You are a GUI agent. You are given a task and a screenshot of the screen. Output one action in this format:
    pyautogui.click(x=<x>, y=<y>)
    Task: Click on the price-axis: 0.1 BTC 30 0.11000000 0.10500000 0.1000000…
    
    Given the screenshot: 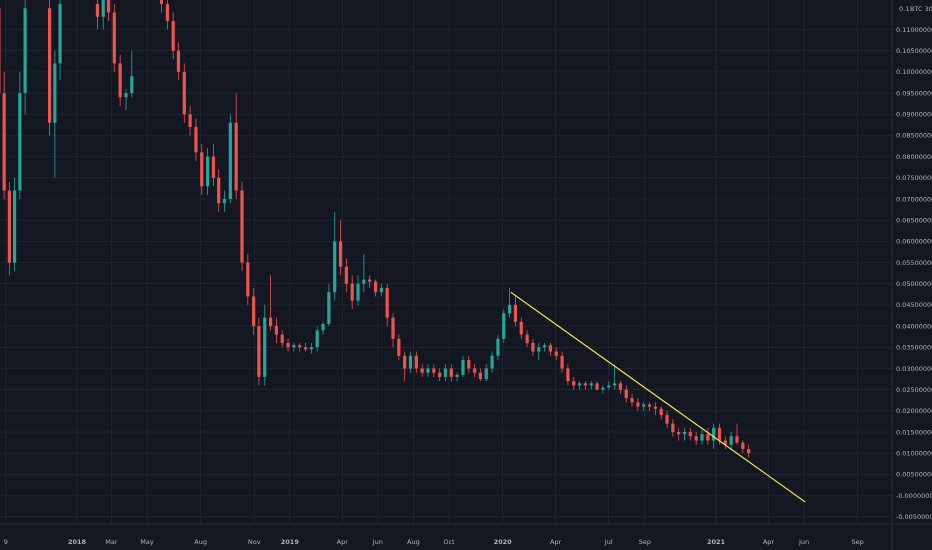 What is the action you would take?
    pyautogui.click(x=914, y=263)
    